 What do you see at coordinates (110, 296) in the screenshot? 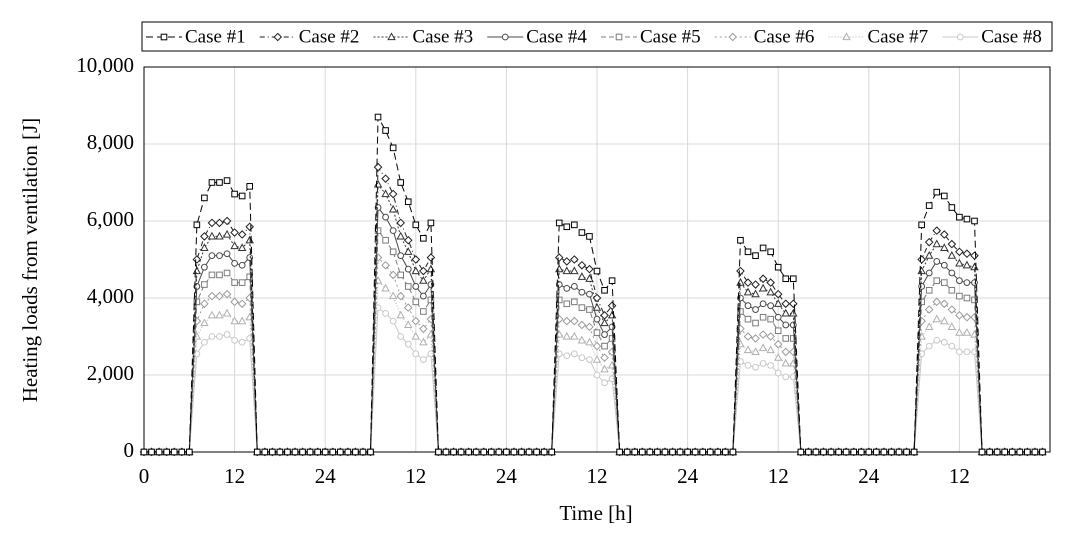
I see `y-tick-label: 4,000` at bounding box center [110, 296].